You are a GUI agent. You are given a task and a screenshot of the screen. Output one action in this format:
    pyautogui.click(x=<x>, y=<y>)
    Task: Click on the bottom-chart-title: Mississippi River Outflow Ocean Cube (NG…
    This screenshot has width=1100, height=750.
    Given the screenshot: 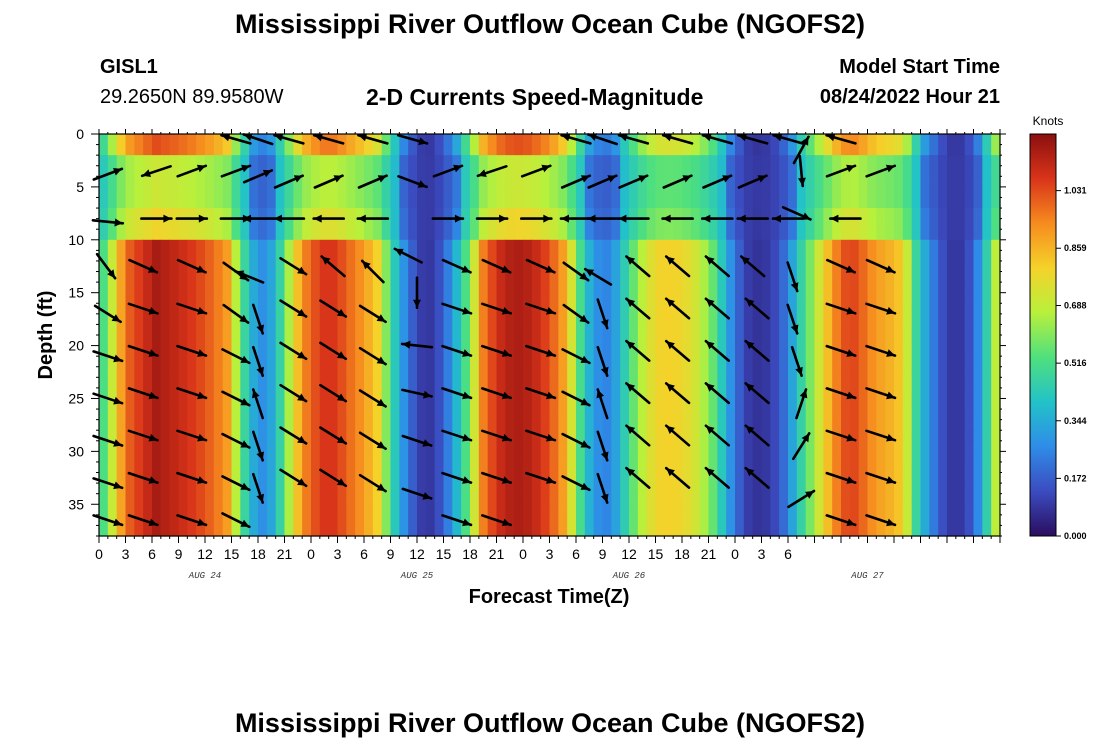 What is the action you would take?
    pyautogui.click(x=550, y=723)
    